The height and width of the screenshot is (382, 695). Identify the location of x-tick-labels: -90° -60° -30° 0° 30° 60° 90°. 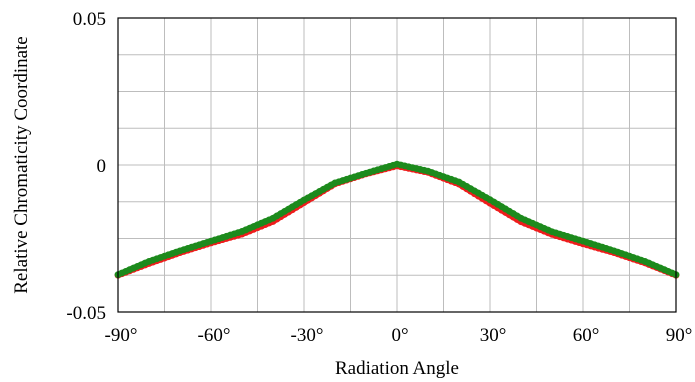
(399, 335).